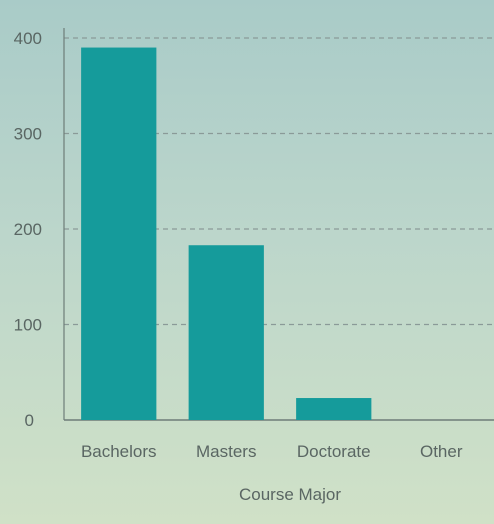 This screenshot has height=524, width=494. What do you see at coordinates (272, 451) in the screenshot?
I see `x-tick-labels: Bachelors Masters Doctorate Other` at bounding box center [272, 451].